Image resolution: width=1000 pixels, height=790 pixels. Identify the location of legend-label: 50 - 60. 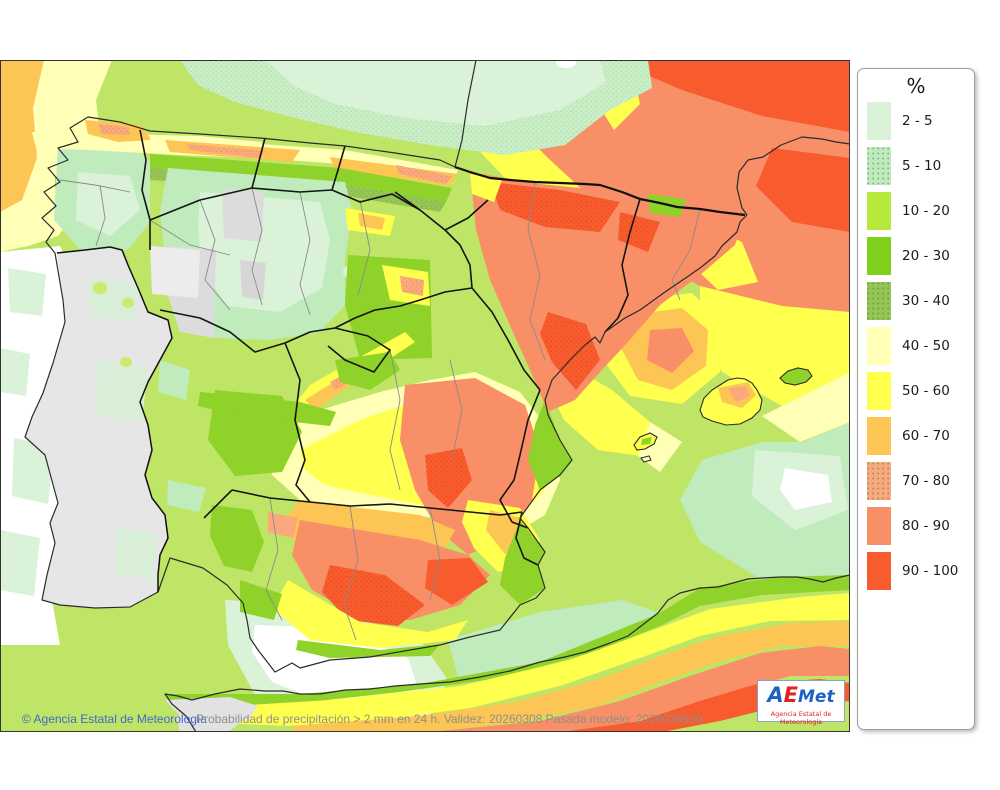
(926, 391).